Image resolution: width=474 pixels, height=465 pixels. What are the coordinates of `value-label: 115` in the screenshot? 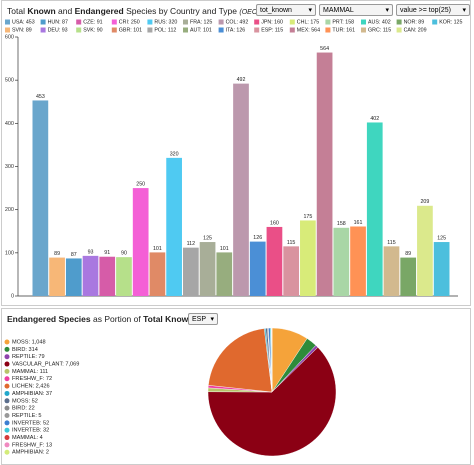 It's located at (391, 243).